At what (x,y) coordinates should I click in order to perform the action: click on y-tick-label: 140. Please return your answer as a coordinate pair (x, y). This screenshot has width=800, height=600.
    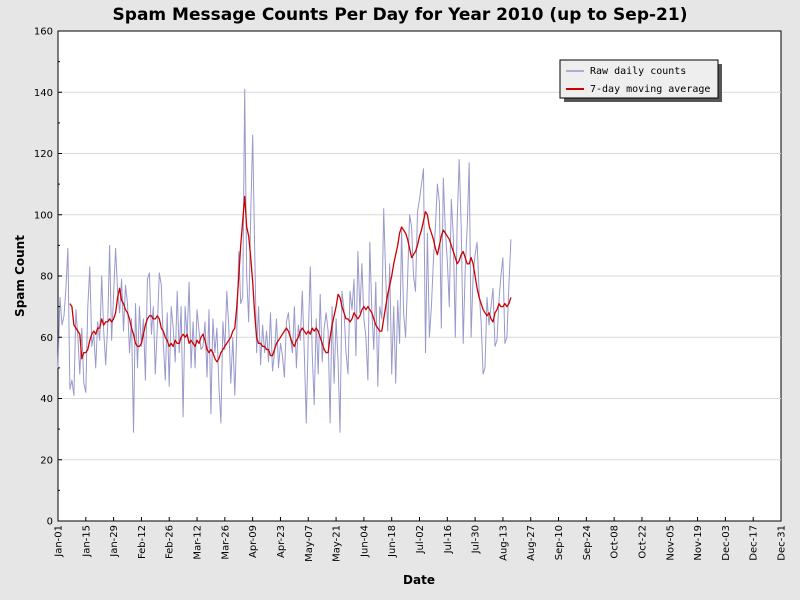
    Looking at the image, I should click on (43, 93).